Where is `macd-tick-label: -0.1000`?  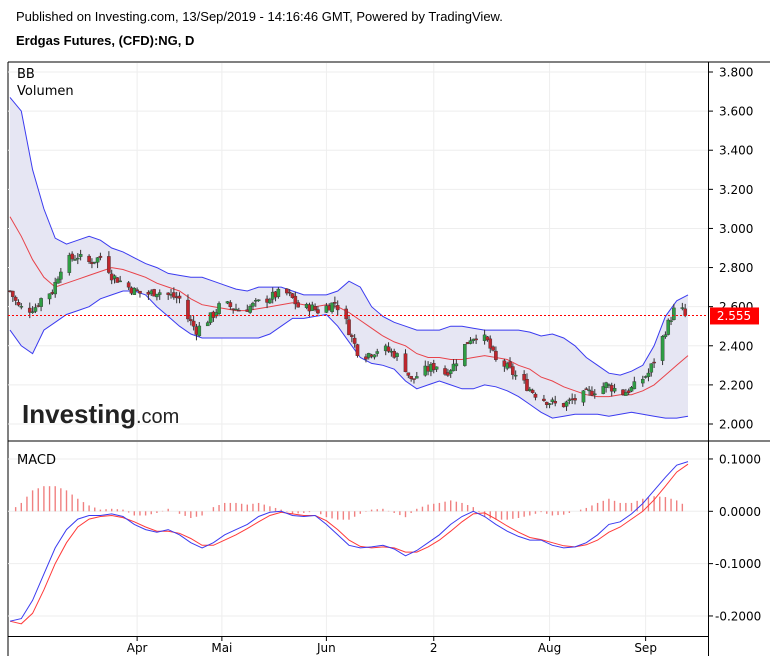 macd-tick-label: -0.1000 is located at coordinates (738, 564).